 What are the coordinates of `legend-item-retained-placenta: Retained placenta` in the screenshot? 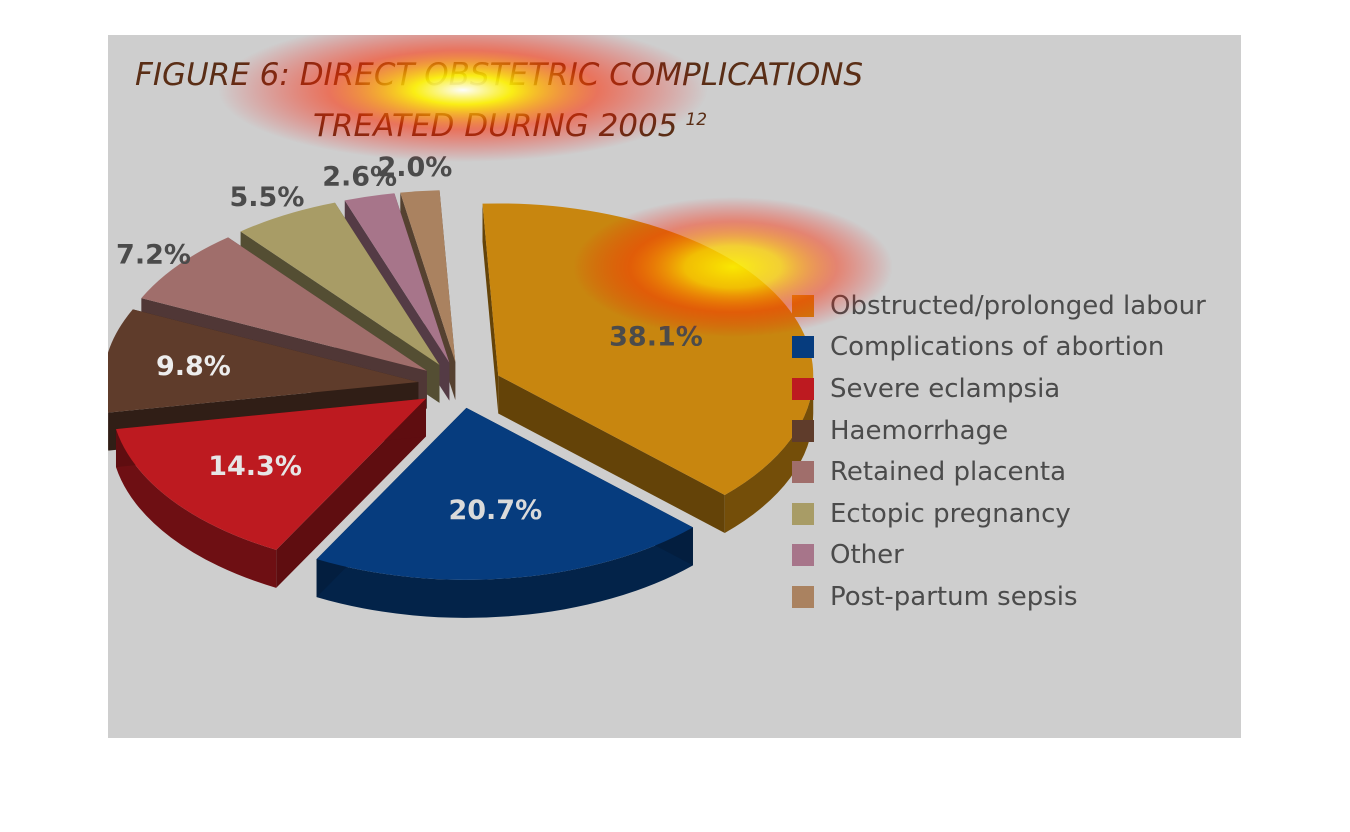 It's located at (999, 472).